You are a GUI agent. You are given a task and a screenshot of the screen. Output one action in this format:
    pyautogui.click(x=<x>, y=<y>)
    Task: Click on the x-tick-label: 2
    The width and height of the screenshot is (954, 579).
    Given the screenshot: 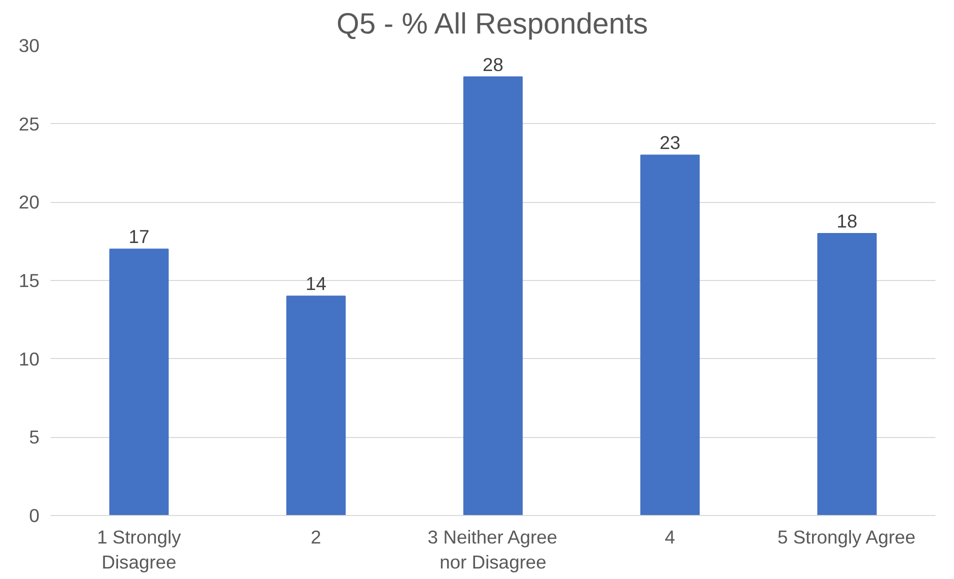 What is the action you would take?
    pyautogui.click(x=316, y=537)
    